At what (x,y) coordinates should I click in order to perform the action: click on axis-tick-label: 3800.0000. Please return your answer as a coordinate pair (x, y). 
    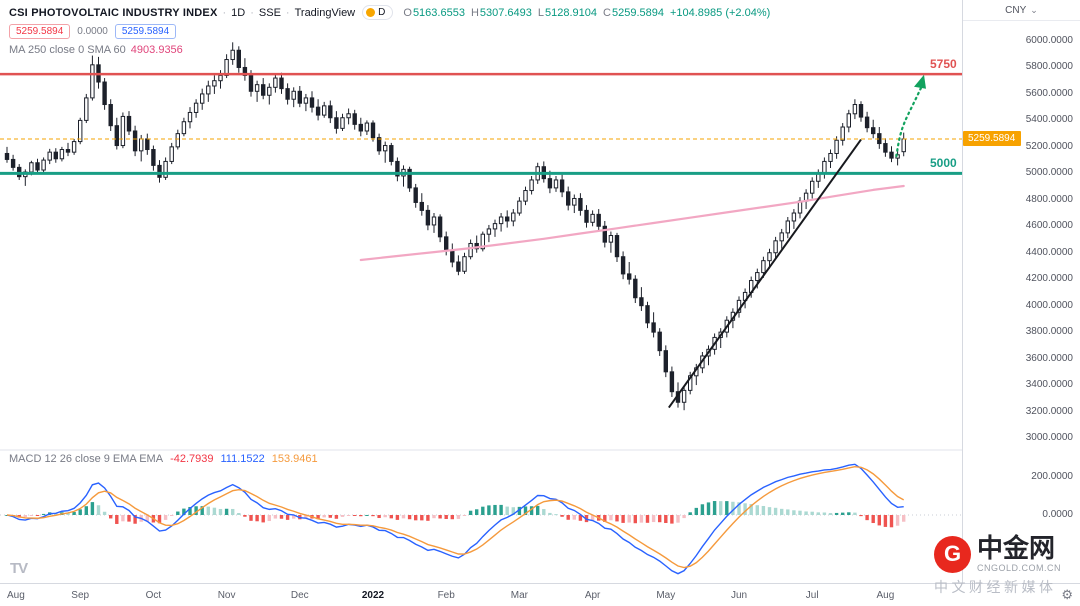
    Looking at the image, I should click on (1049, 332).